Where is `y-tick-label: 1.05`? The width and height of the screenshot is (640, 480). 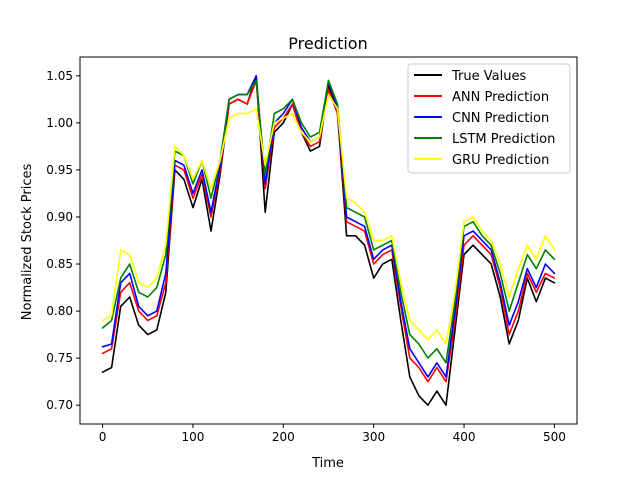
y-tick-label: 1.05 is located at coordinates (59, 76).